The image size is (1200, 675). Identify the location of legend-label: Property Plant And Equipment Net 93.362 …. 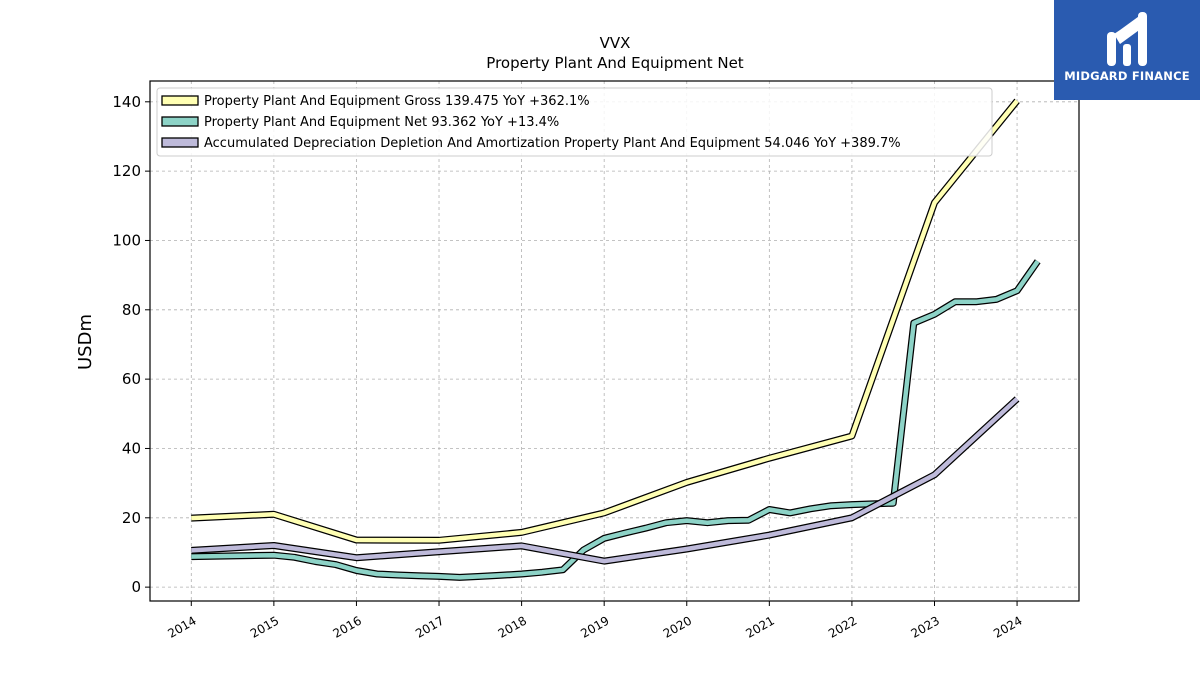
(381, 122).